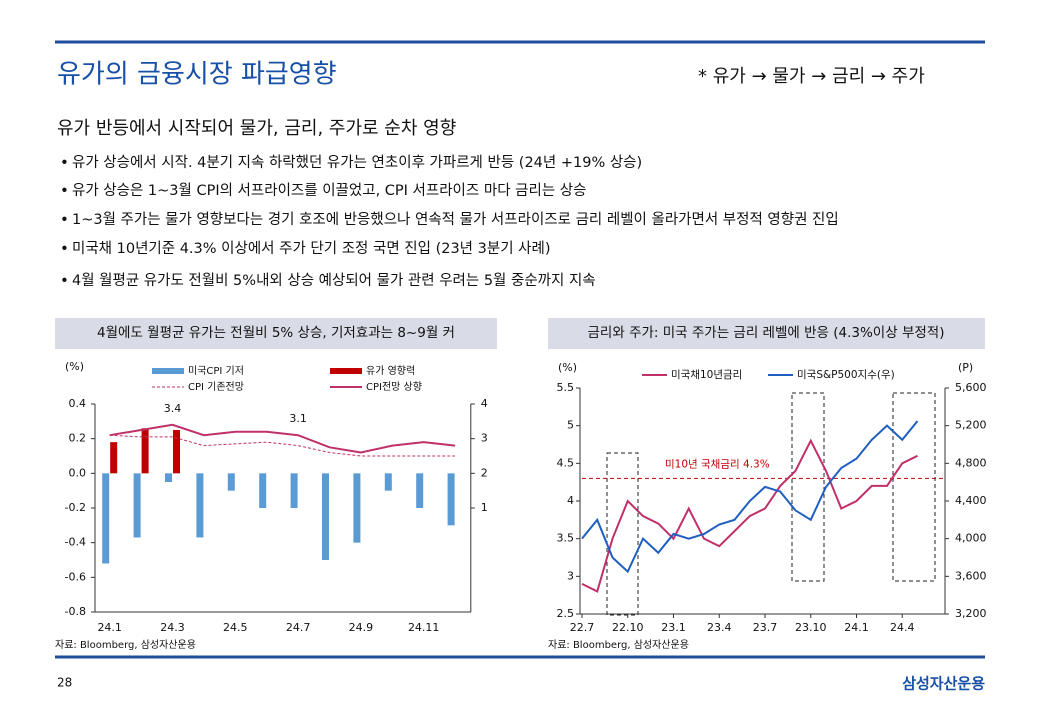 The width and height of the screenshot is (1040, 720). What do you see at coordinates (484, 472) in the screenshot?
I see `y2-tick-label: 2` at bounding box center [484, 472].